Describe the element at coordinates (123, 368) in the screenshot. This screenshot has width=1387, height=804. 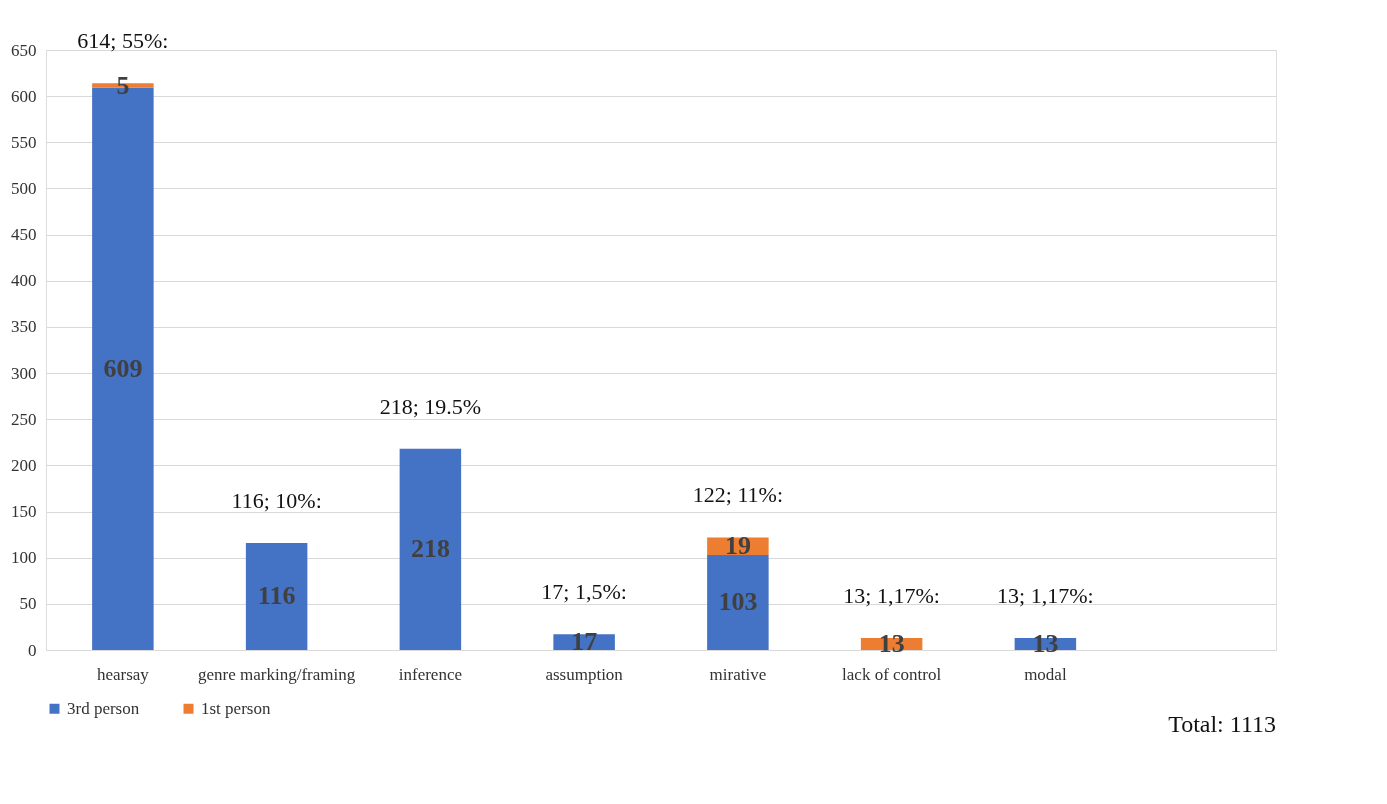
I see `data-label: 609` at that location.